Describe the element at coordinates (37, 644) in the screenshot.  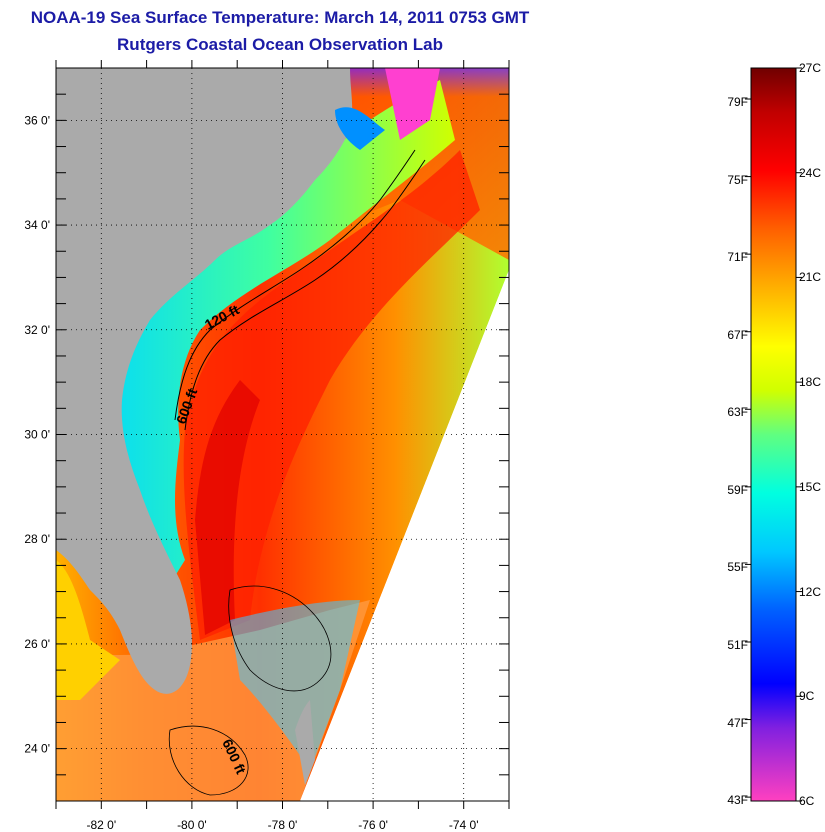
I see `lat-tick-label: 26 0'` at that location.